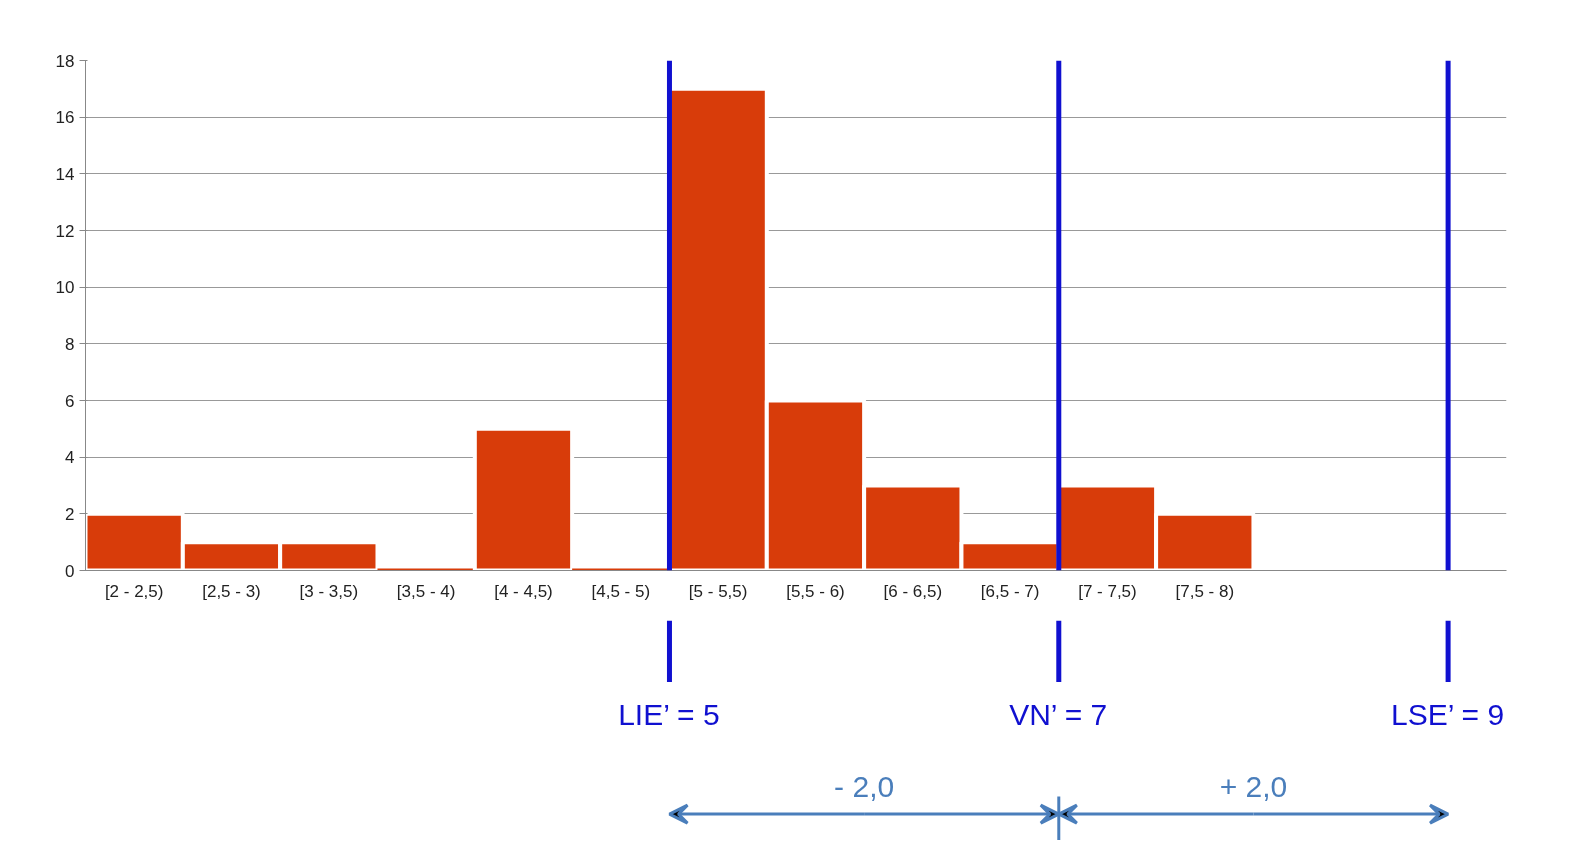 Image resolution: width=1576 pixels, height=846 pixels. I want to click on ref-line-label: LSE’ = 9, so click(1447, 714).